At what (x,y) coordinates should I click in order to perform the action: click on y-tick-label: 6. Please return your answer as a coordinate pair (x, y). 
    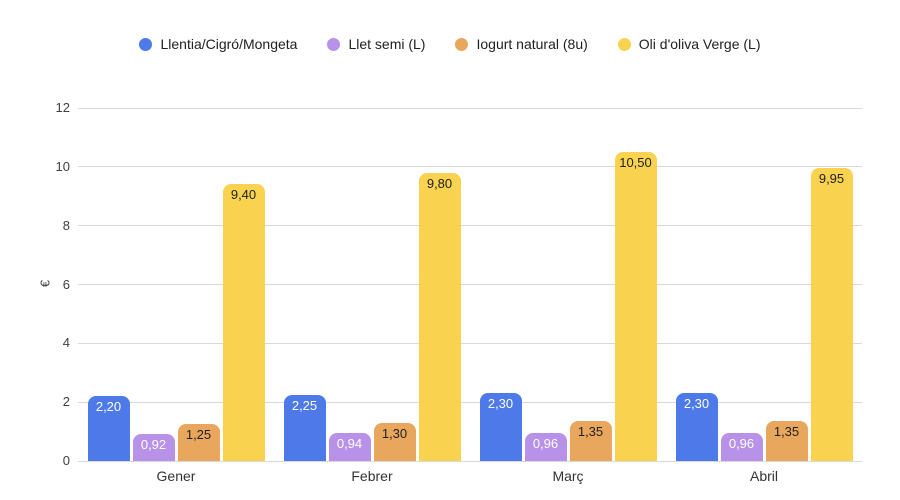
    Looking at the image, I should click on (66, 284).